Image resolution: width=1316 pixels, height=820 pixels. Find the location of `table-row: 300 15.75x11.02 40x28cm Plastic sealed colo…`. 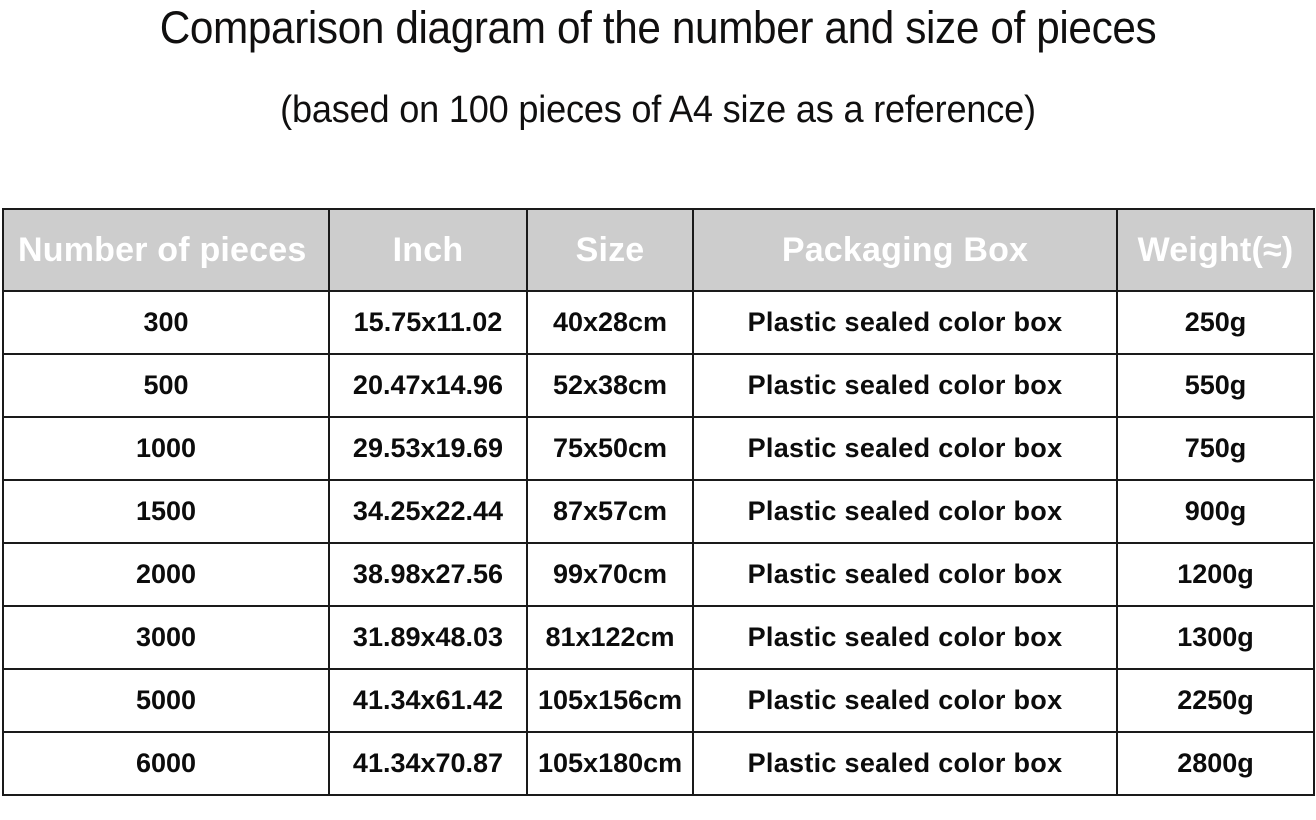

table-row: 300 15.75x11.02 40x28cm Plastic sealed colo… is located at coordinates (658, 322).